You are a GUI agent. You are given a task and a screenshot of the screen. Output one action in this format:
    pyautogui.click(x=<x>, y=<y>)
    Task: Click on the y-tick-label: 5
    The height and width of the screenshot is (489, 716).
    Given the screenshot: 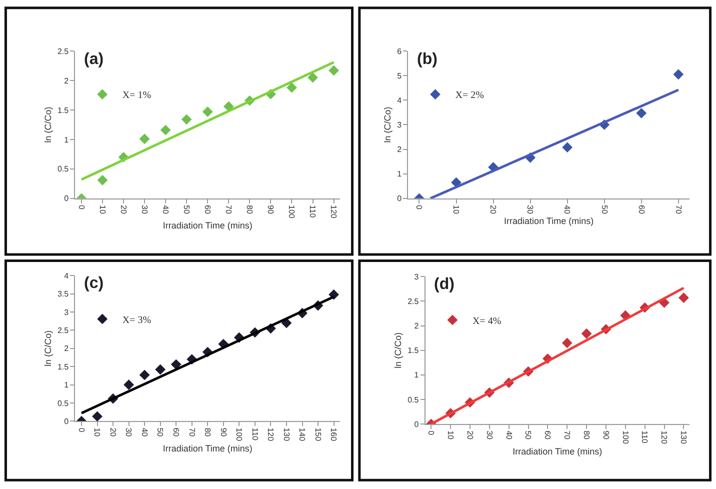 What is the action you would take?
    pyautogui.click(x=399, y=75)
    